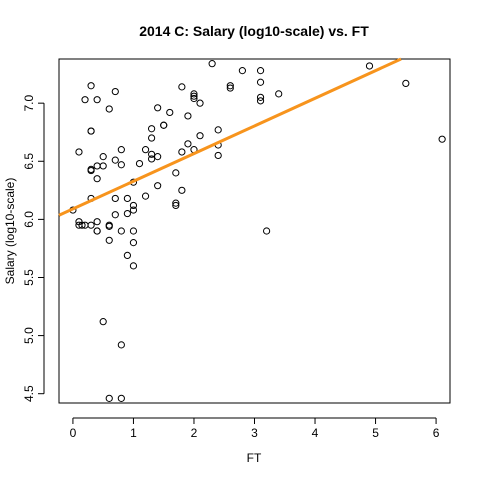  What do you see at coordinates (29, 393) in the screenshot?
I see `y-tick-label: 4.5` at bounding box center [29, 393].